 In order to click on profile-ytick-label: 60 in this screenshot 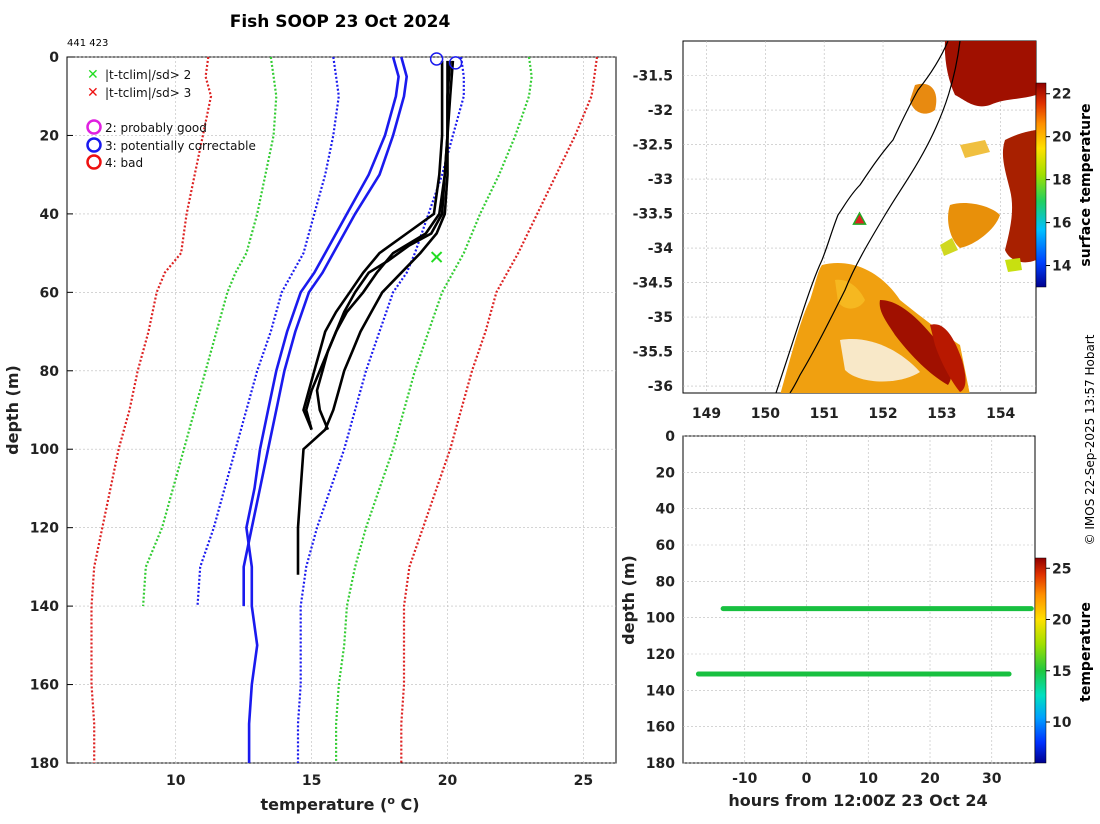, I will do `click(50, 293)`.